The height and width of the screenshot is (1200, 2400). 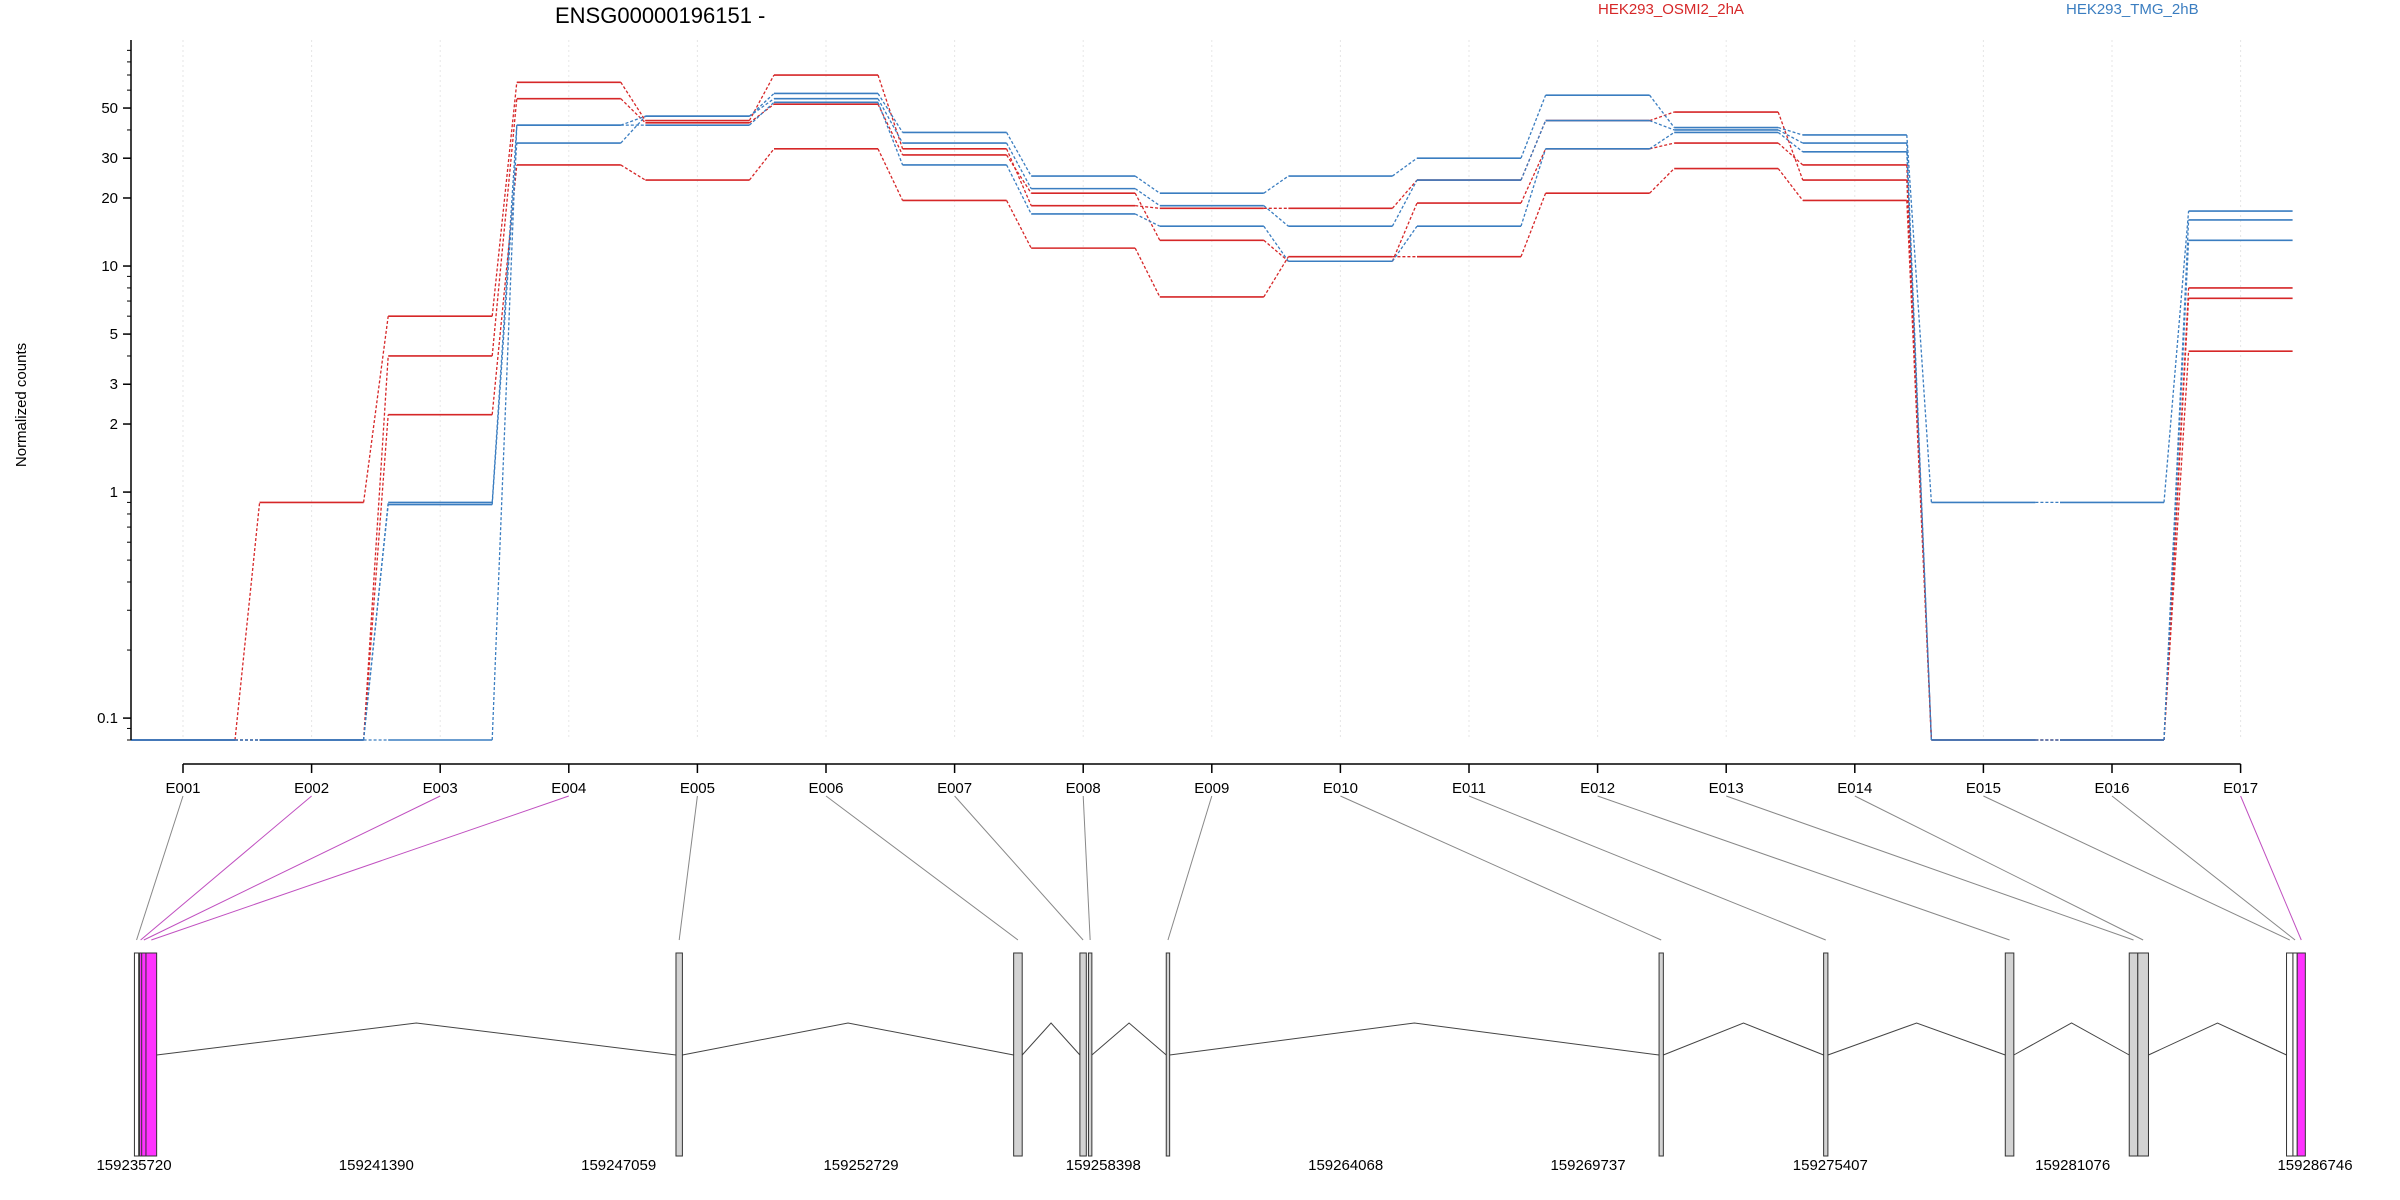 What do you see at coordinates (1999, 868) in the screenshot?
I see `exon-connector-E014` at bounding box center [1999, 868].